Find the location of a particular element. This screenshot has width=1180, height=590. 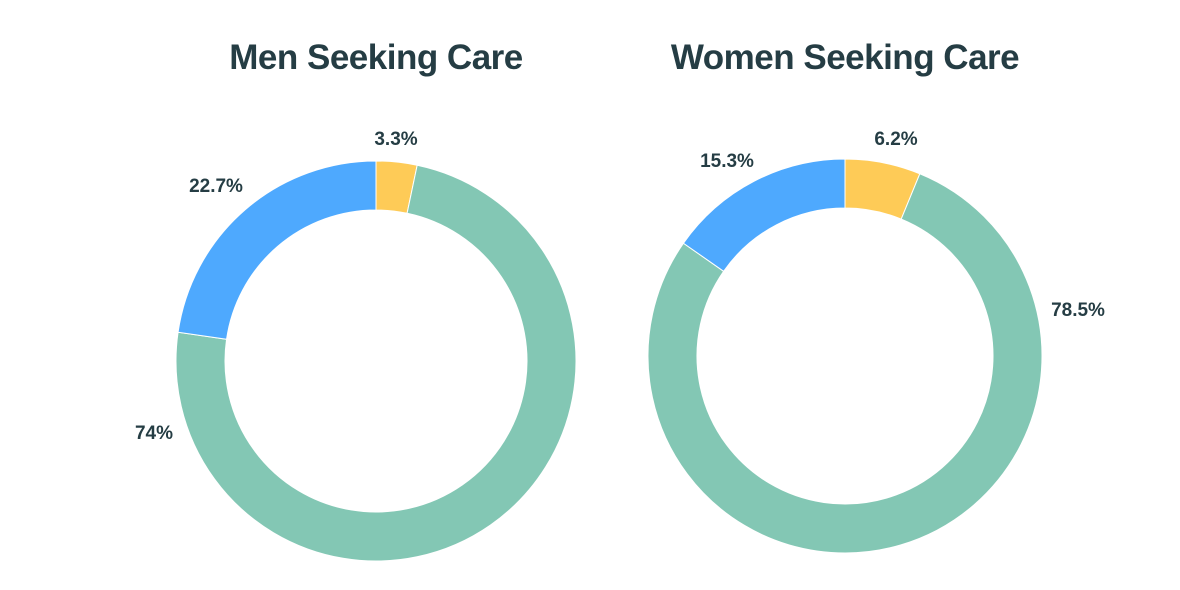

slice-value-label: 6.2% is located at coordinates (895, 139).